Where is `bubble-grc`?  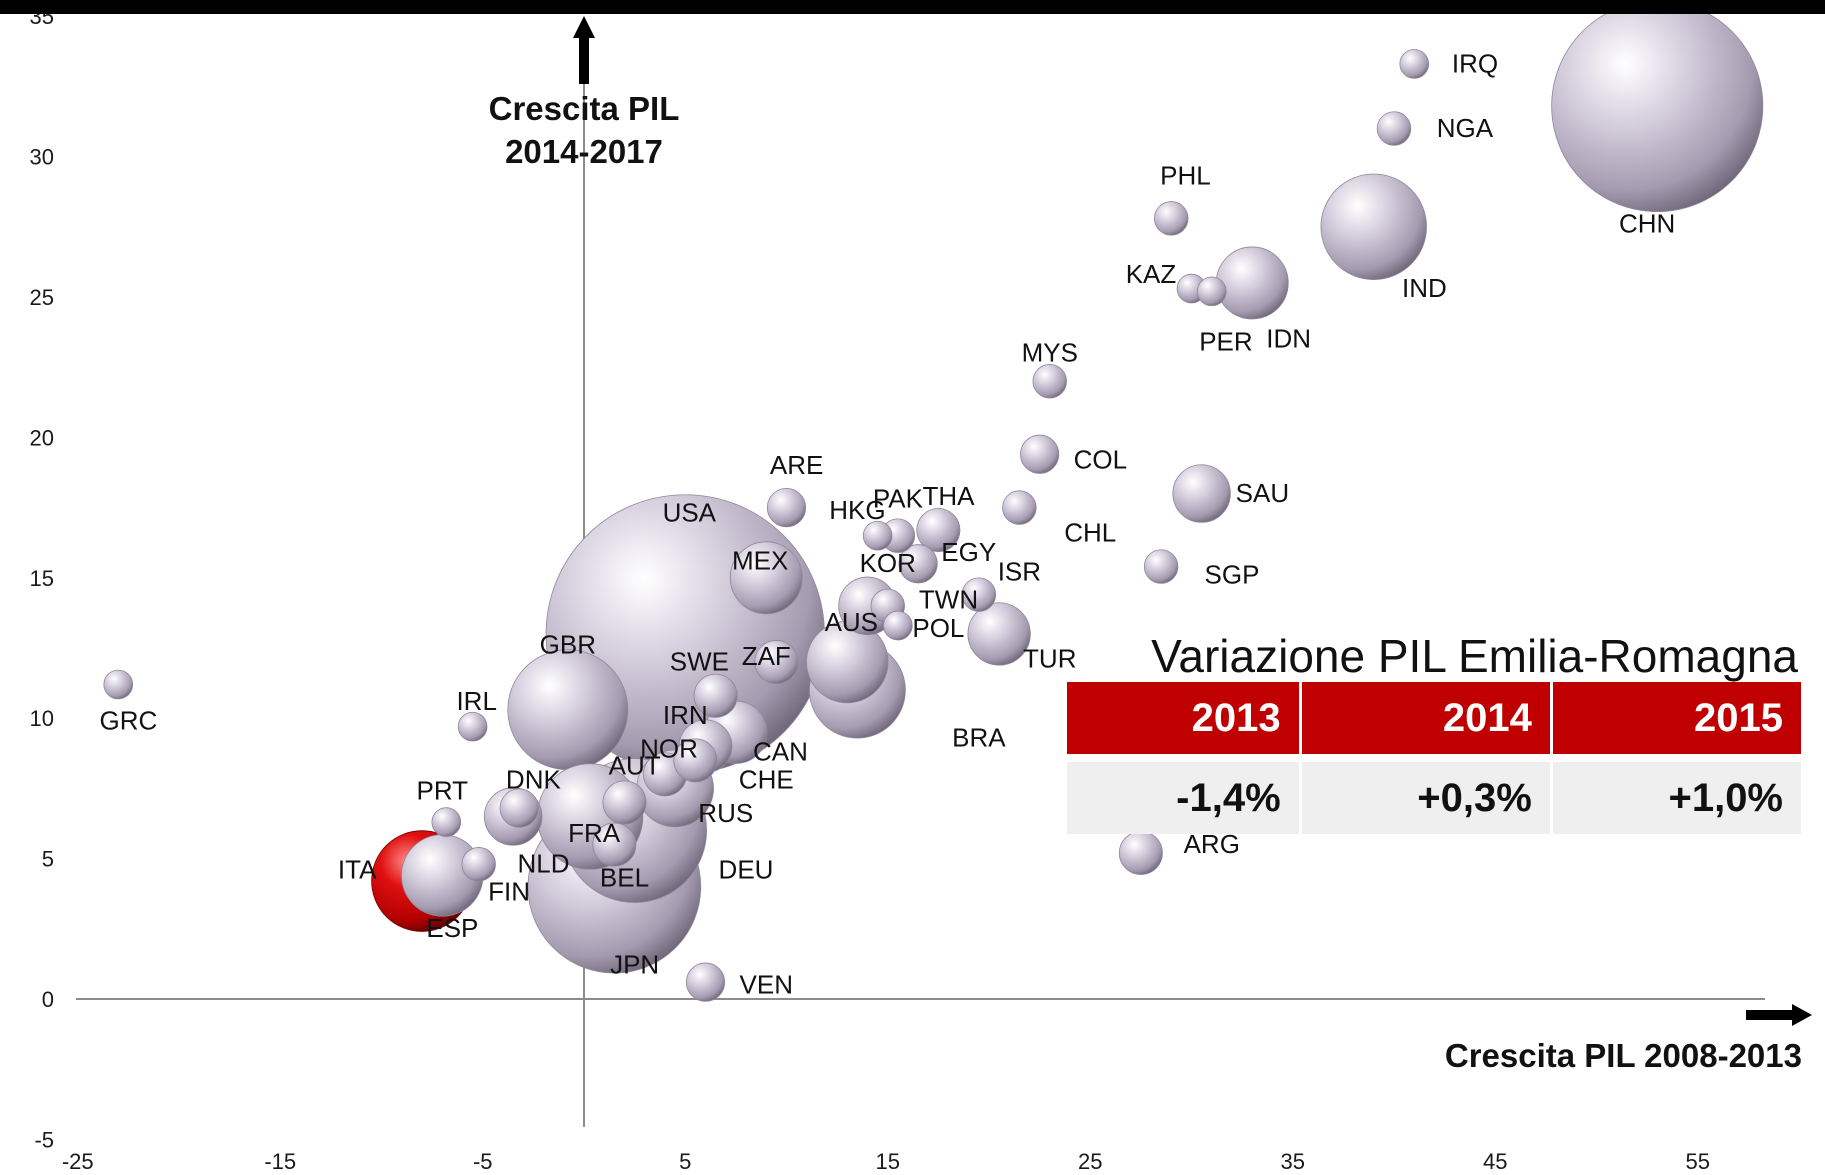 bubble-grc is located at coordinates (118, 684).